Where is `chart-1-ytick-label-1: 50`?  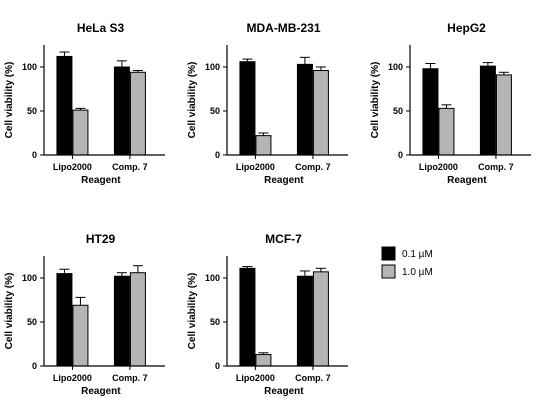 chart-1-ytick-label-1: 50 is located at coordinates (215, 111).